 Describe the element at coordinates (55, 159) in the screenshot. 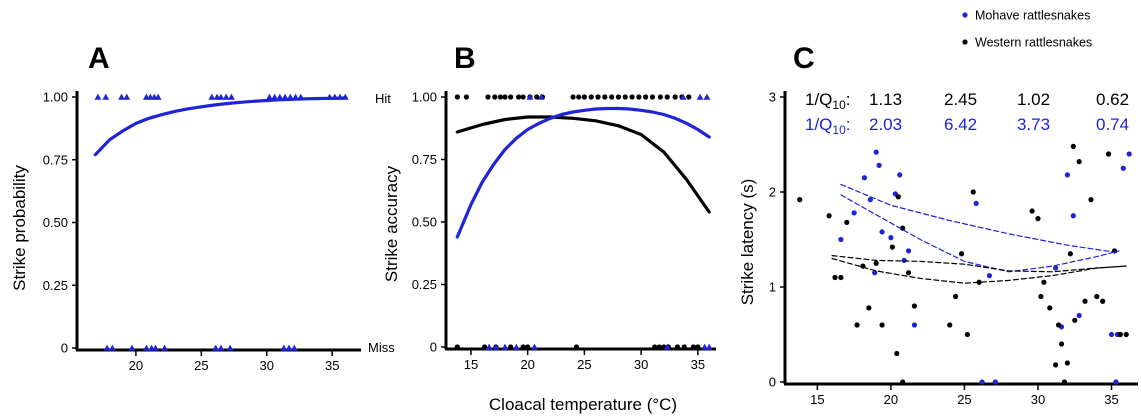

I see `panel-a-ytick-label: 0.75` at that location.